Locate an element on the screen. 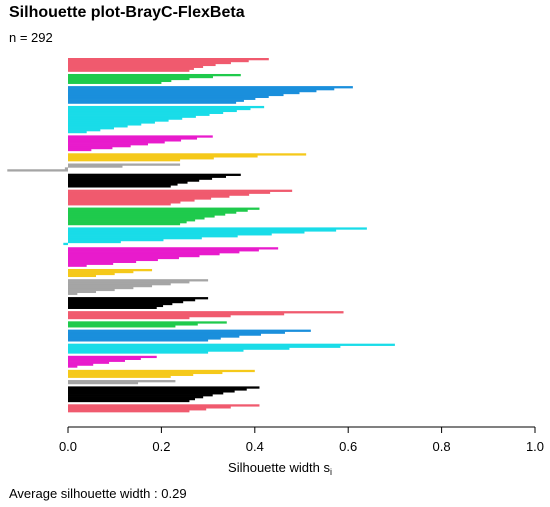 This screenshot has height=507, width=550. x-tick-label: 0.4 is located at coordinates (255, 446).